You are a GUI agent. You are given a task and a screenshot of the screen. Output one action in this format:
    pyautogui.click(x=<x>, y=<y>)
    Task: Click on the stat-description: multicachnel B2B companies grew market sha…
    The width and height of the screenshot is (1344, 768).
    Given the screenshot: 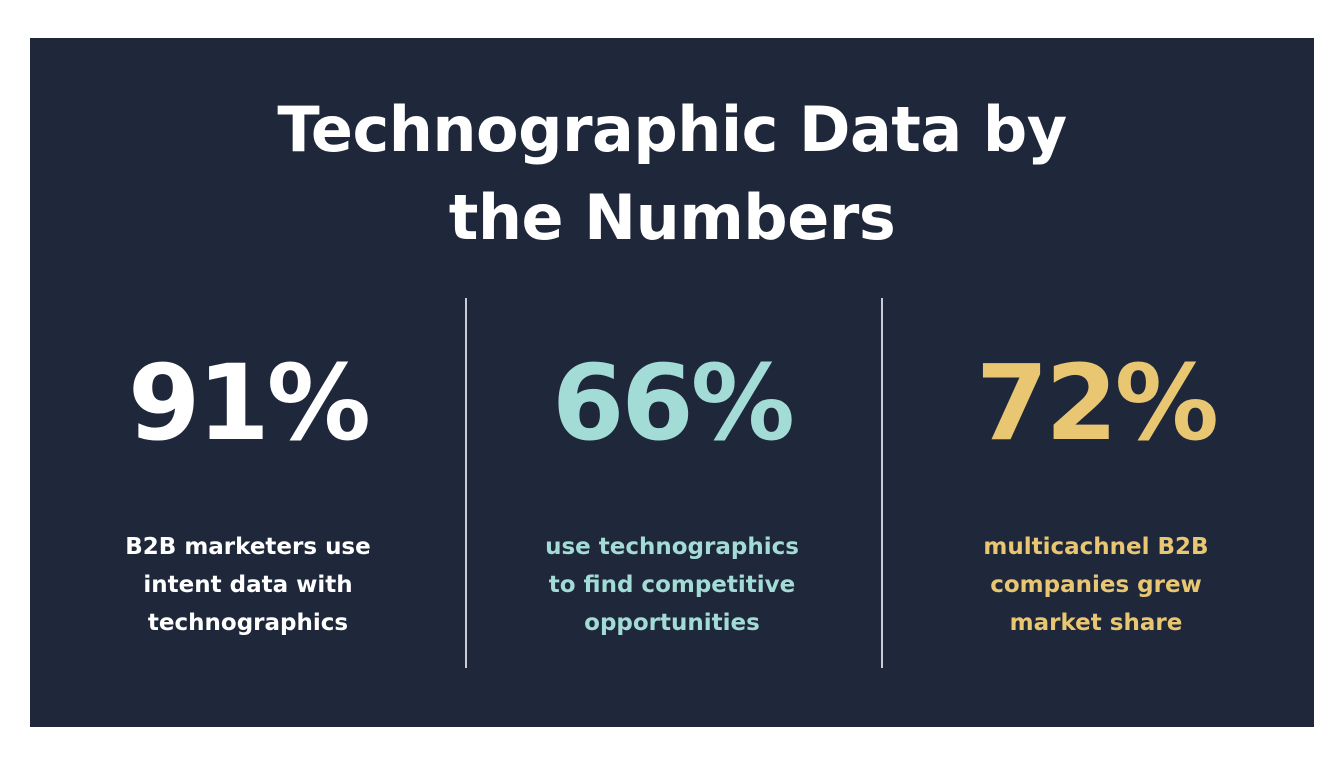 What is the action you would take?
    pyautogui.click(x=1096, y=585)
    